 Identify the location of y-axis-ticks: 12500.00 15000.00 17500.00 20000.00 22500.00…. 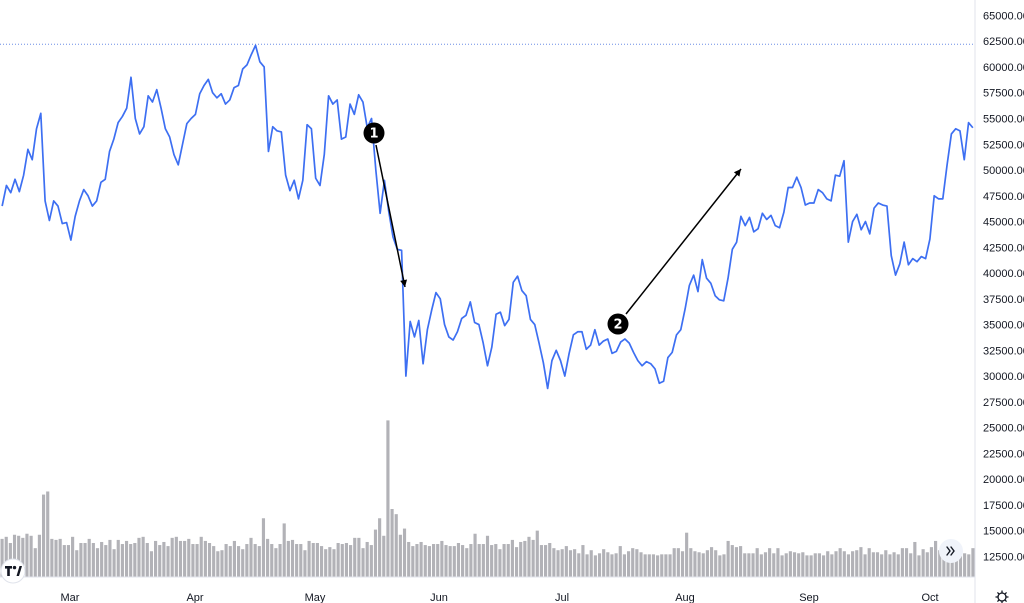
(1003, 286).